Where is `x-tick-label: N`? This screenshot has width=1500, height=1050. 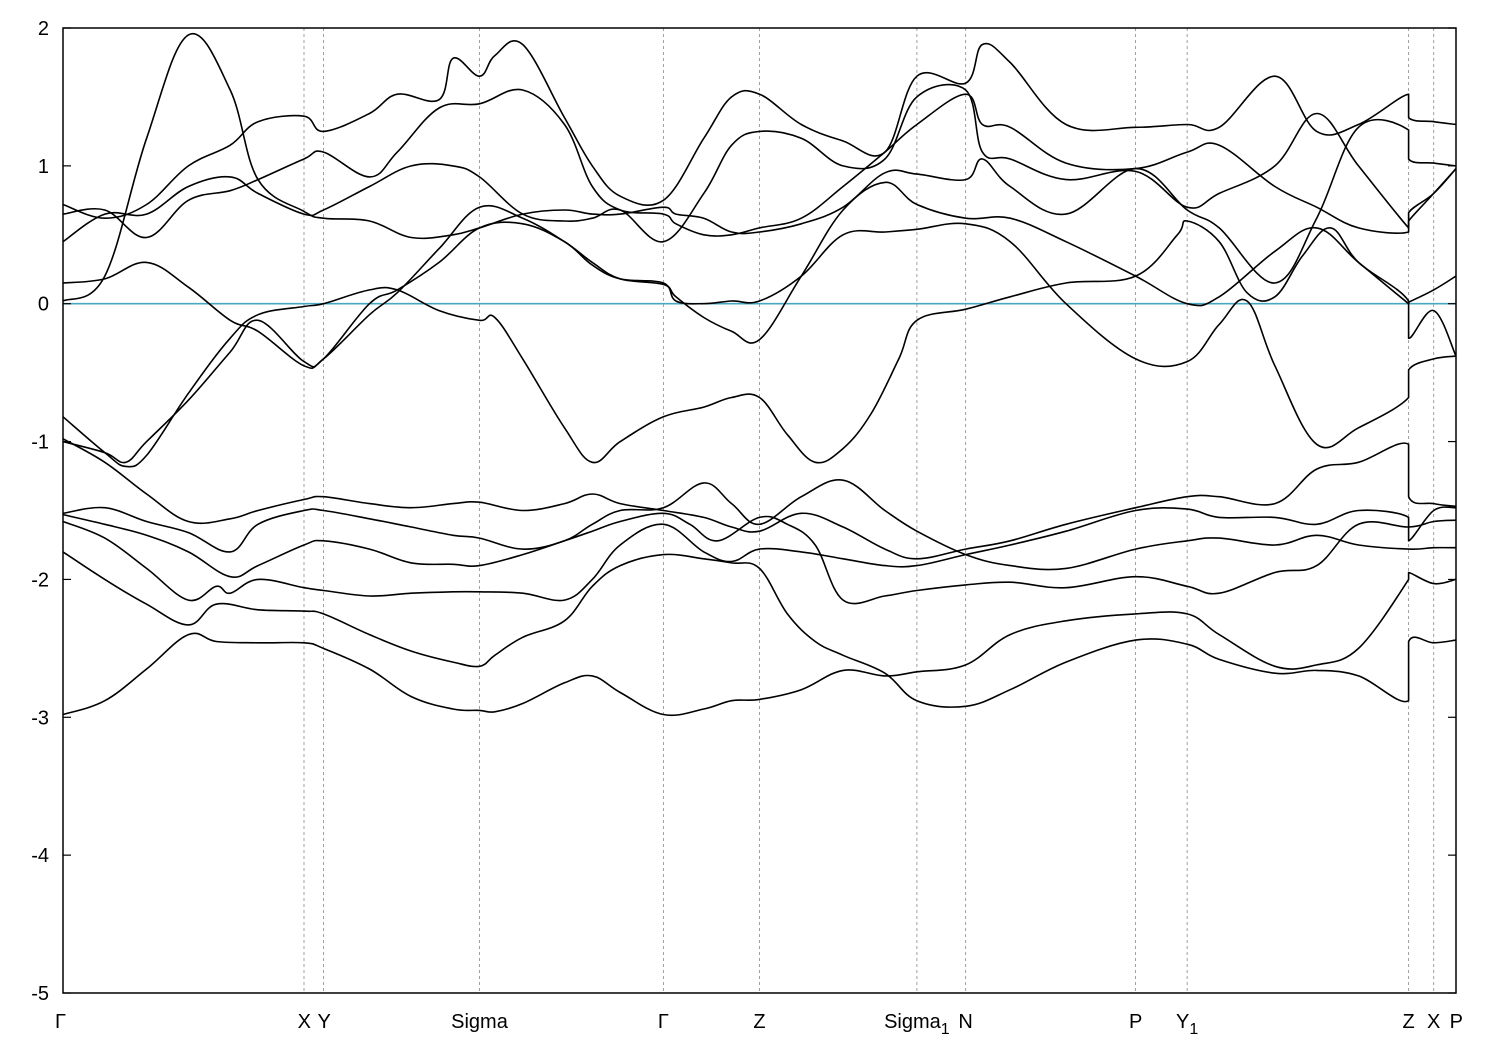
x-tick-label: N is located at coordinates (965, 1022).